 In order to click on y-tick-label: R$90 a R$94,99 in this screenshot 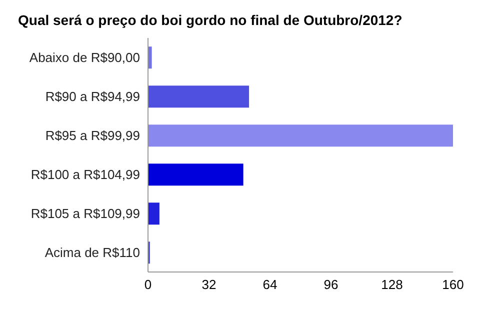, I will do `click(92, 96)`.